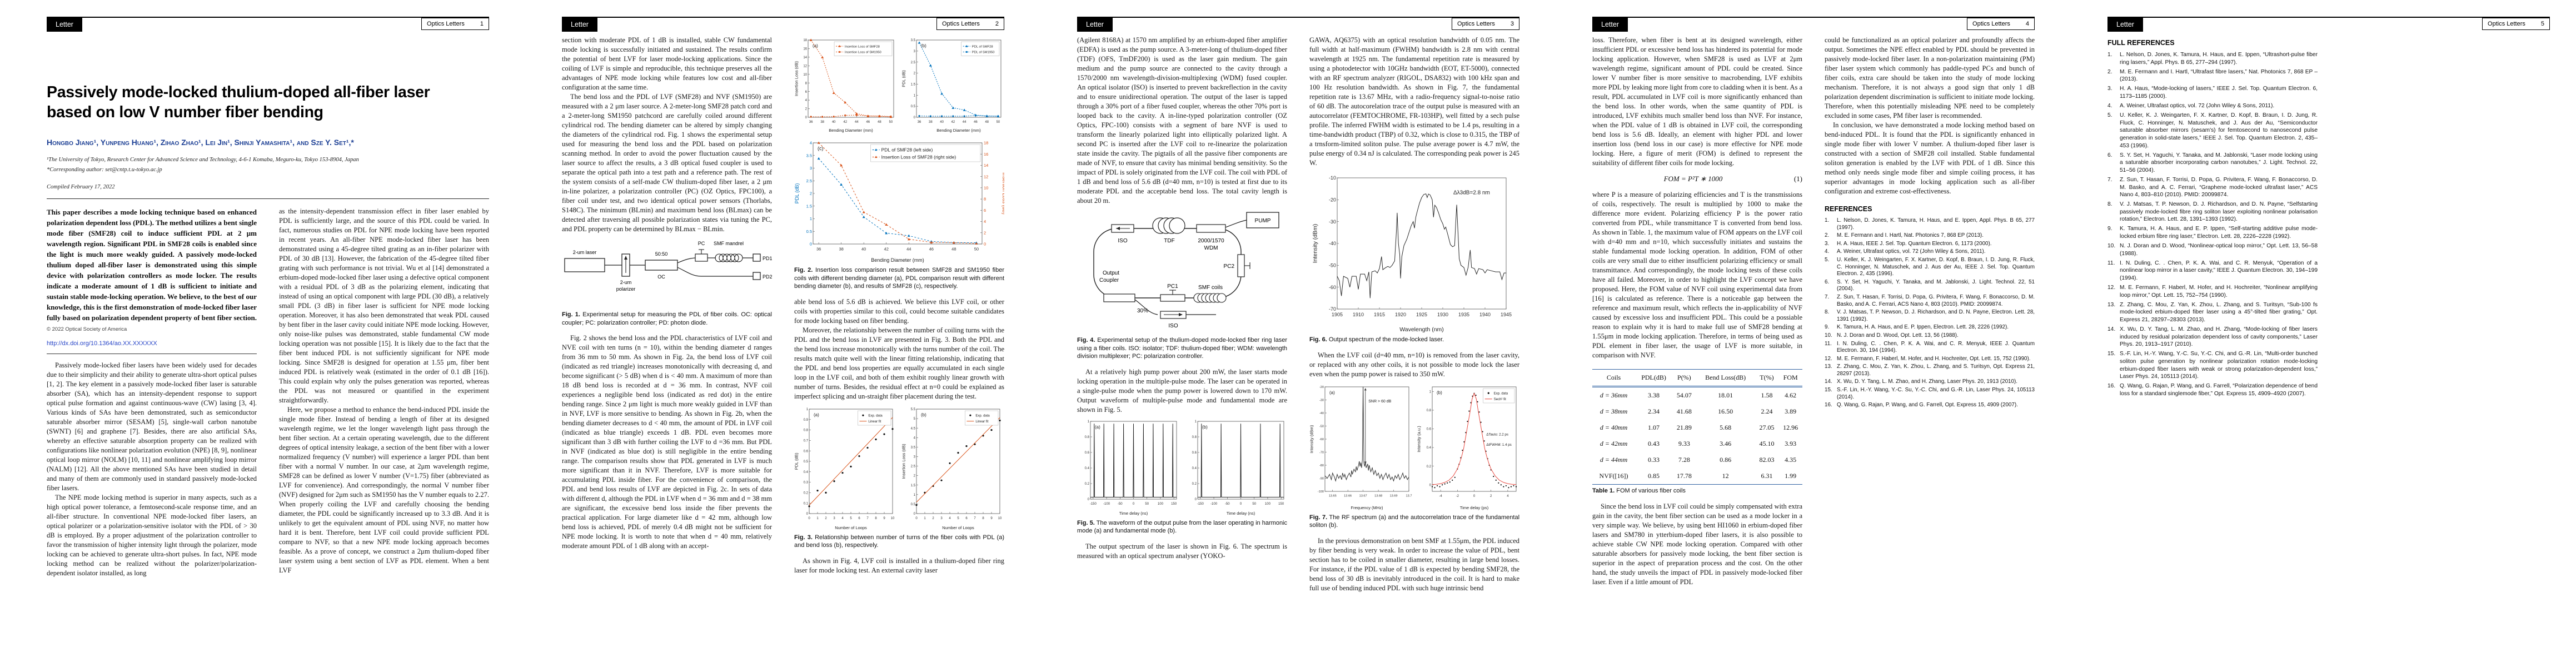  Describe the element at coordinates (986, 176) in the screenshot. I see `svg-text: 12` at that location.